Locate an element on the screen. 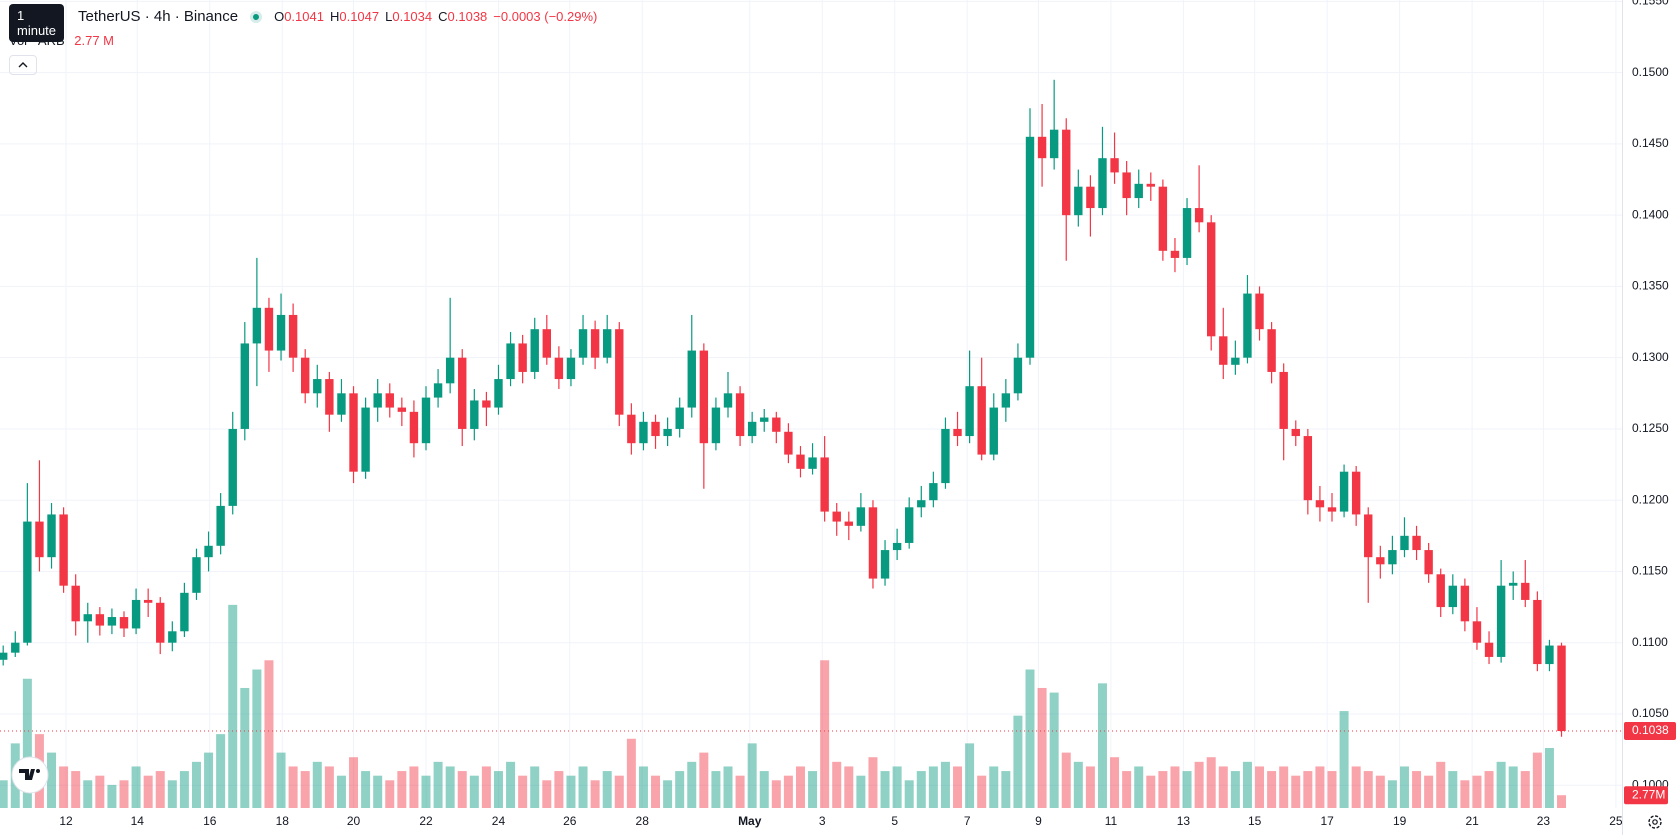 This screenshot has height=835, width=1678. gear-inner is located at coordinates (1655, 822).